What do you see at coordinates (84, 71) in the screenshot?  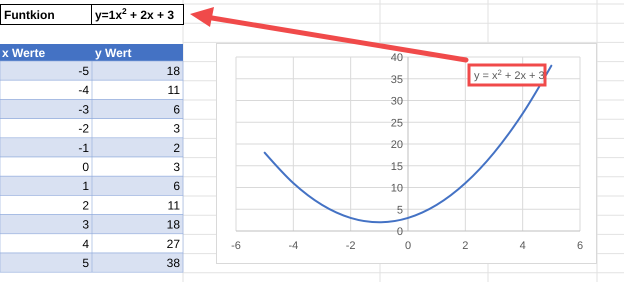 I see `text: -5` at bounding box center [84, 71].